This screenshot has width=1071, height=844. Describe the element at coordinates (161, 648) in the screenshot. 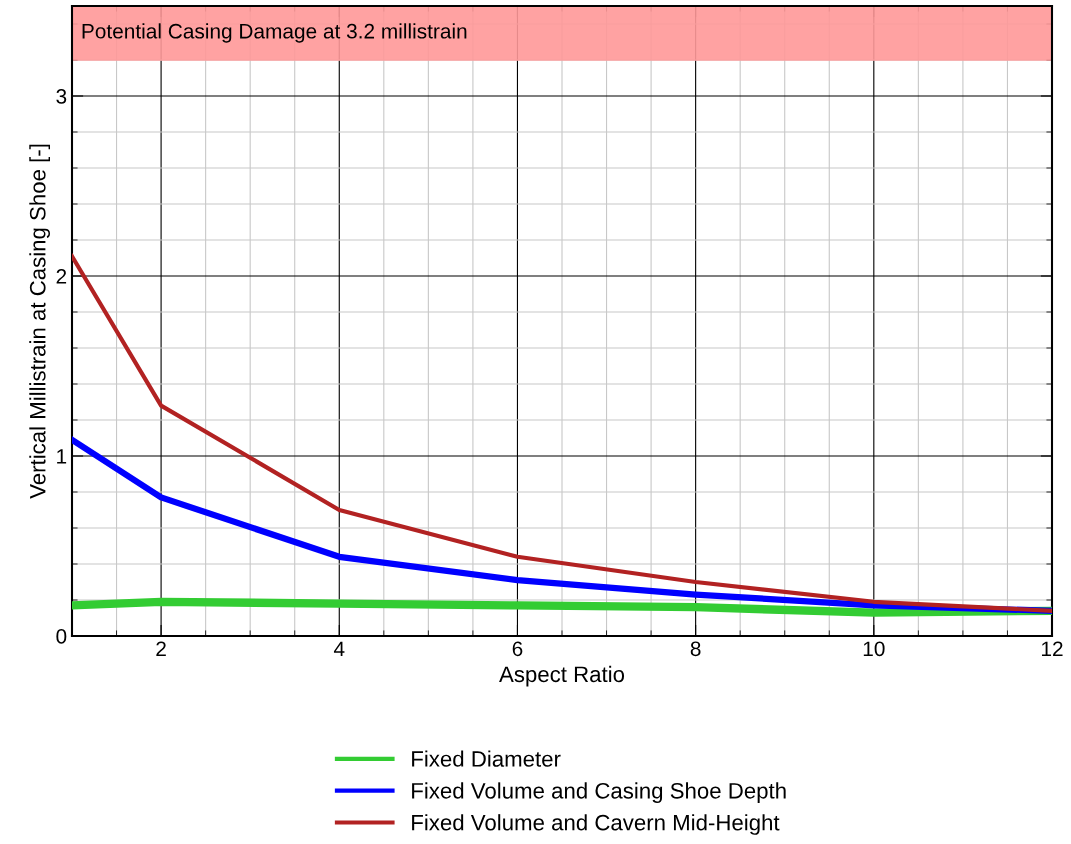

I see `x-tick-label: 2` at that location.